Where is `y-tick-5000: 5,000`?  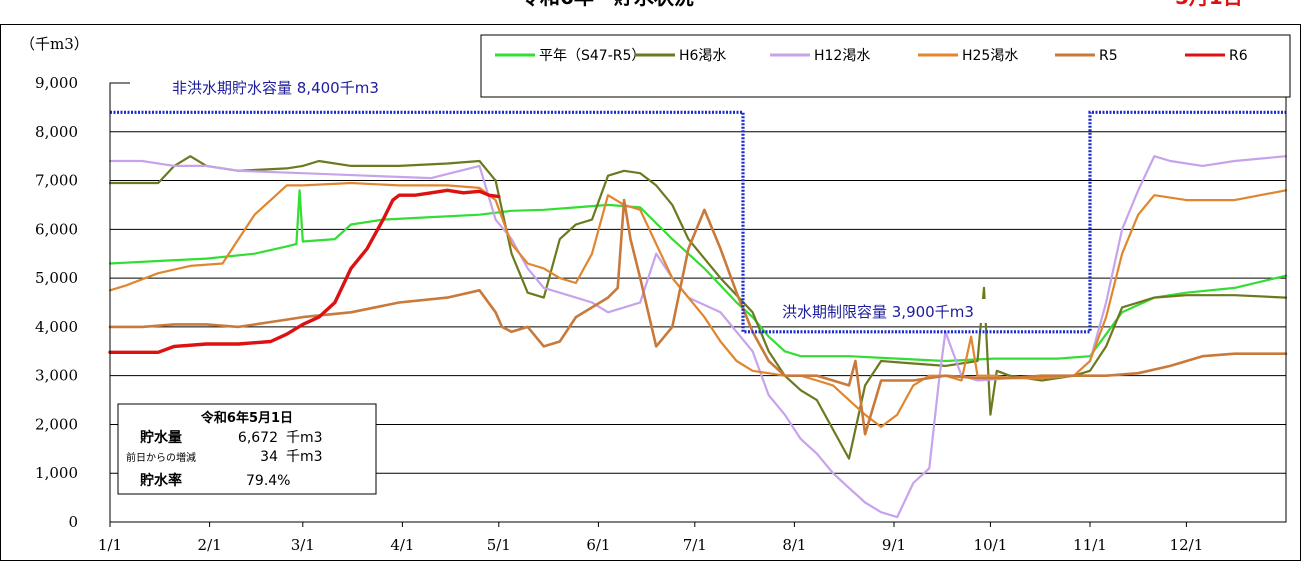
y-tick-5000: 5,000 is located at coordinates (56, 278).